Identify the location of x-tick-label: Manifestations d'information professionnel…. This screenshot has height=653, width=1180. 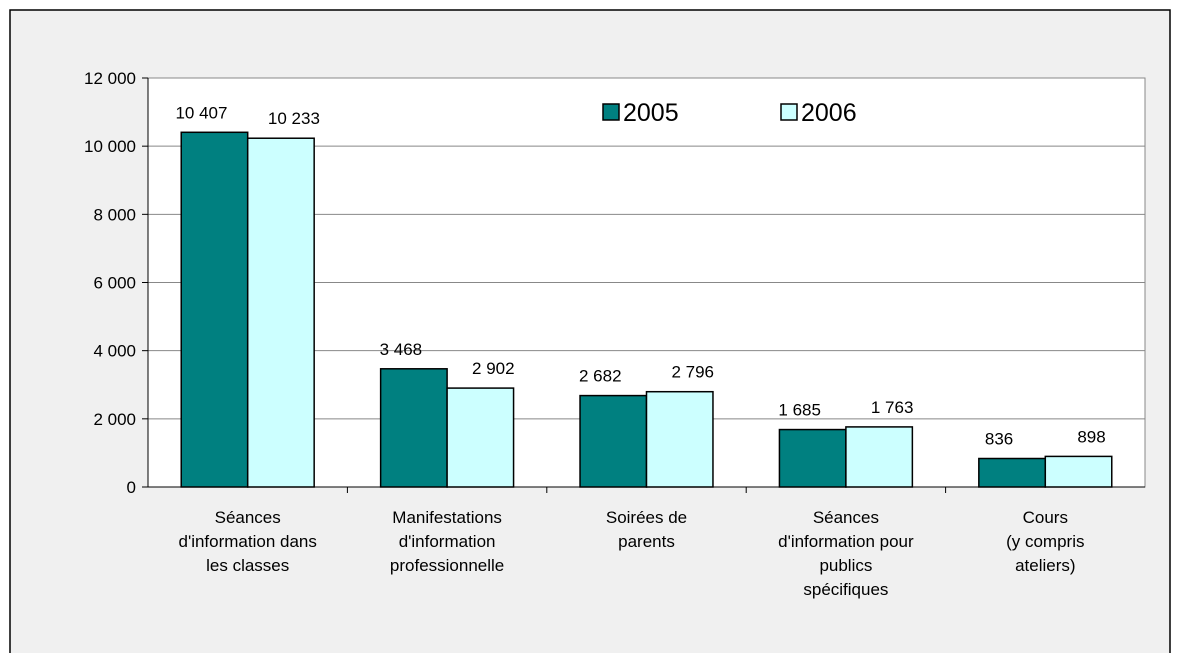
(447, 541).